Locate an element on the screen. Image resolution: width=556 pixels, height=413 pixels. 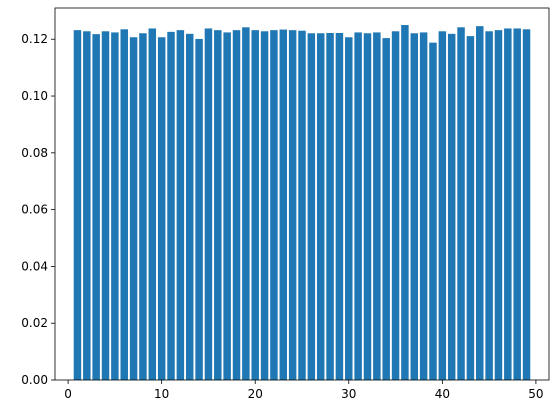
y-tick-label: 0.02 is located at coordinates (34, 323).